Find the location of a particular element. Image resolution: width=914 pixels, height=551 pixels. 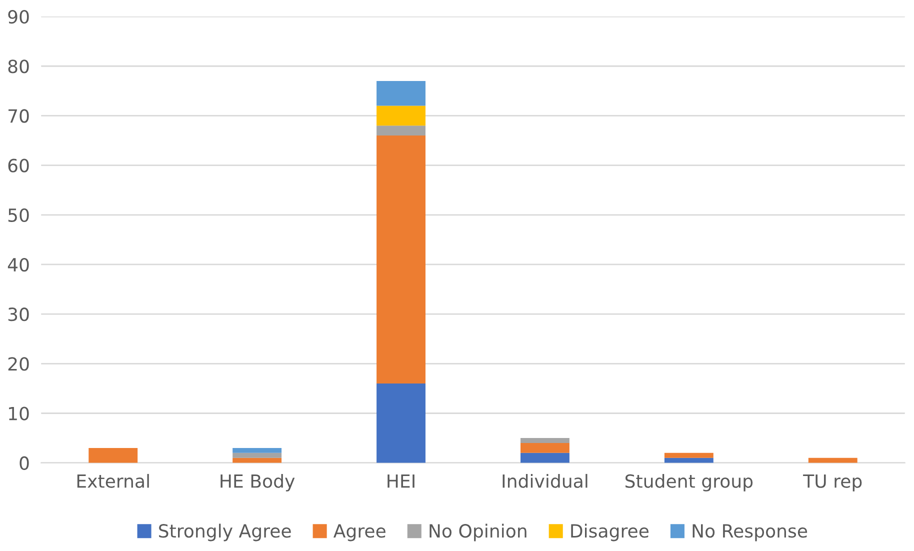

y-tick-label: 10 is located at coordinates (19, 413).